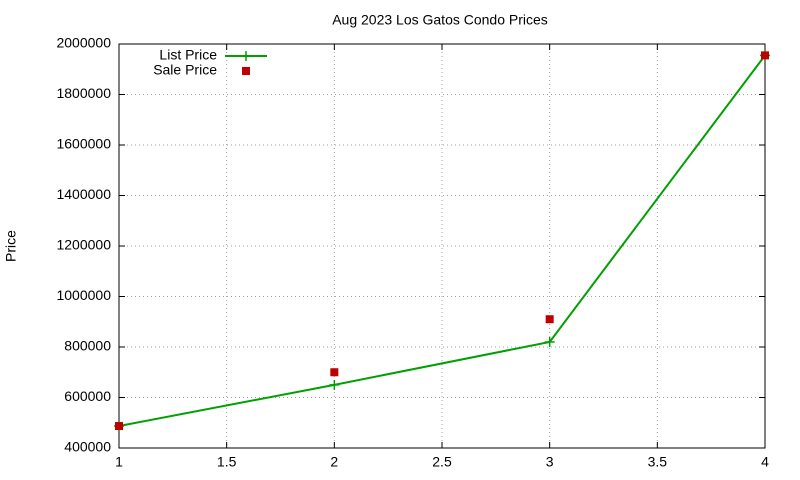 The width and height of the screenshot is (800, 480). What do you see at coordinates (550, 462) in the screenshot?
I see `x-tick-label: 3` at bounding box center [550, 462].